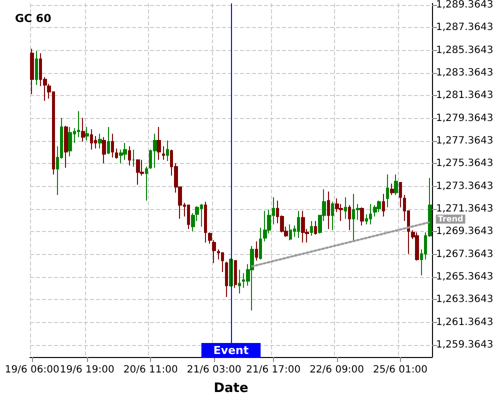 This screenshot has height=400, width=500. I want to click on y-tick-label: 1,289.3643, so click(465, 5).